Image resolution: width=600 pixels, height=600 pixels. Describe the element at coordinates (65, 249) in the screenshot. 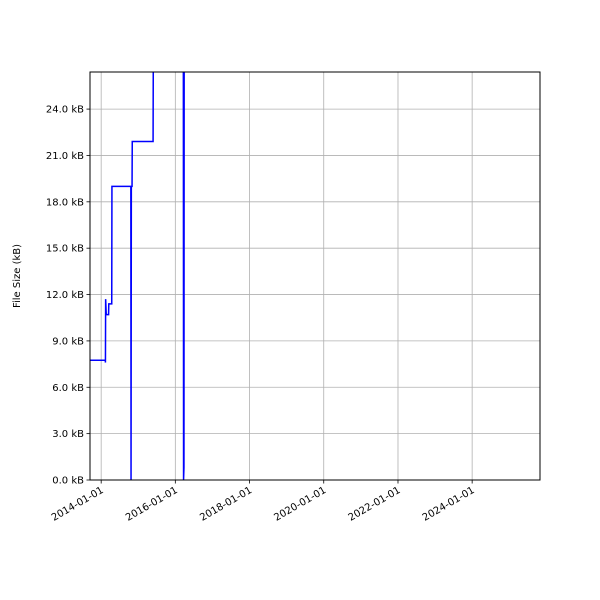

I see `y-tick-label: 15.0 kB` at that location.